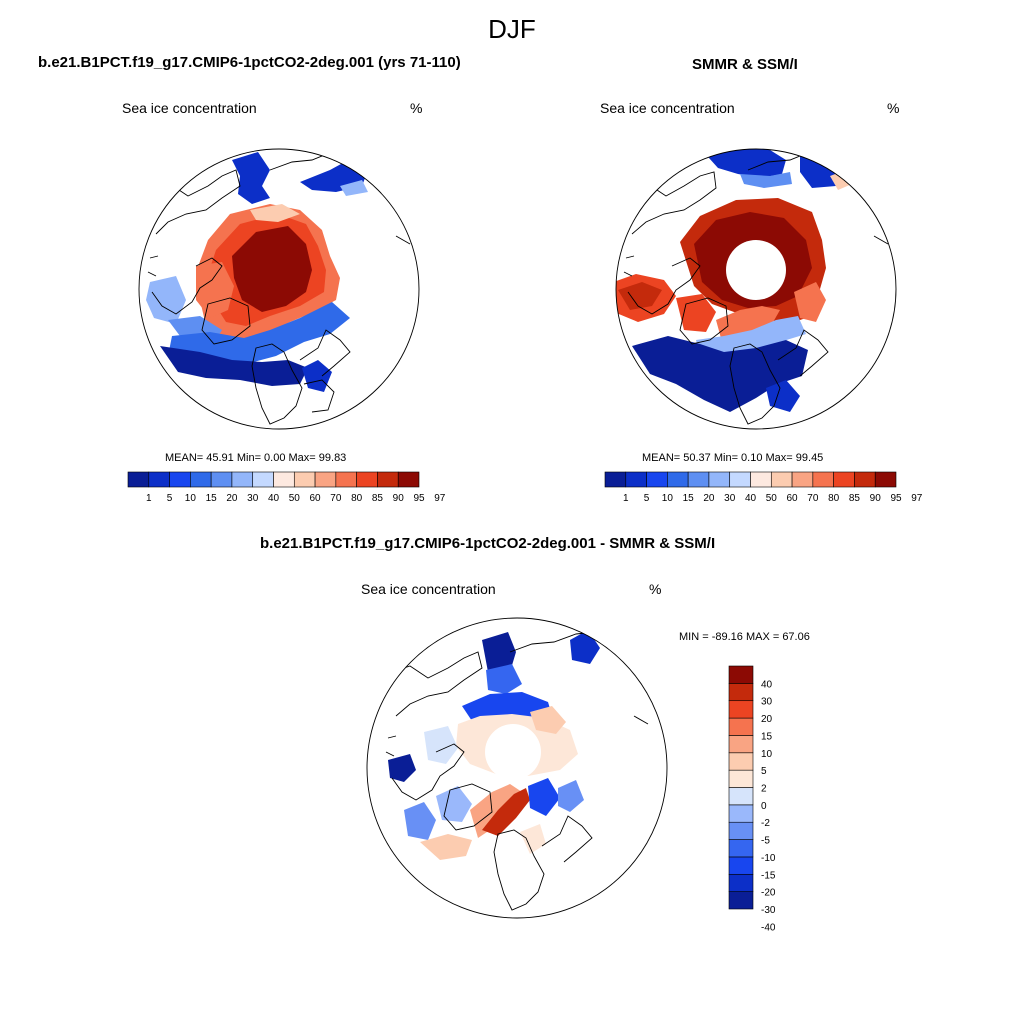 Image resolution: width=1024 pixels, height=1024 pixels. I want to click on model-ice-field, so click(257, 272).